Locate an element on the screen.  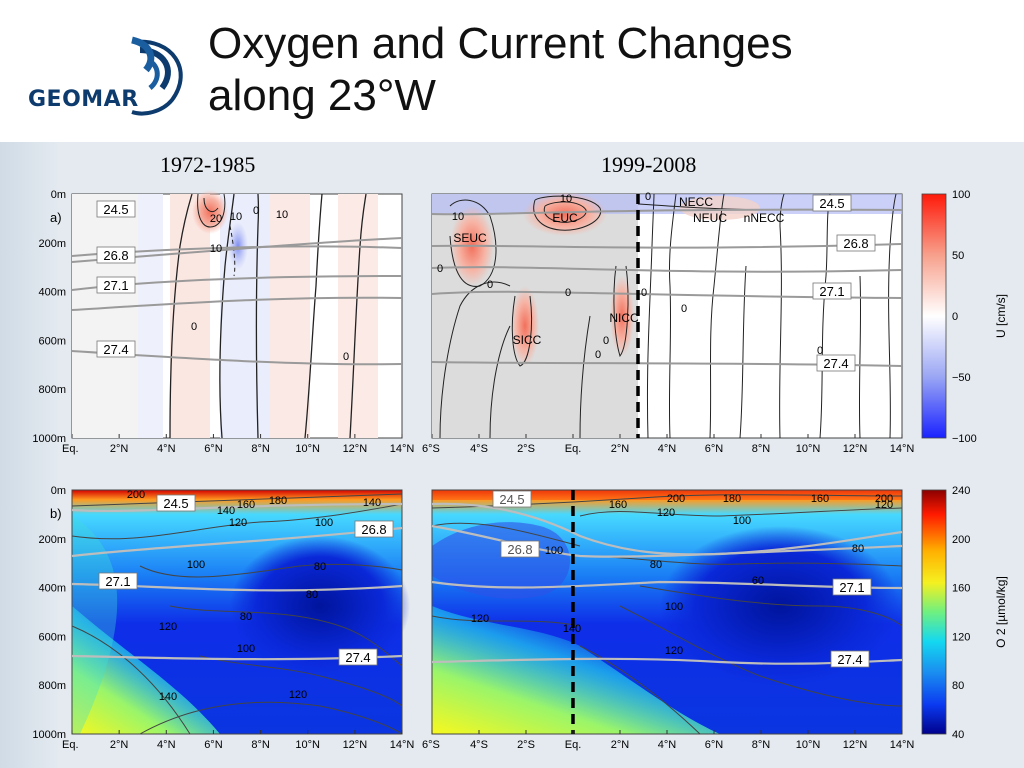
y-tick-label: 200m is located at coordinates (52, 244).